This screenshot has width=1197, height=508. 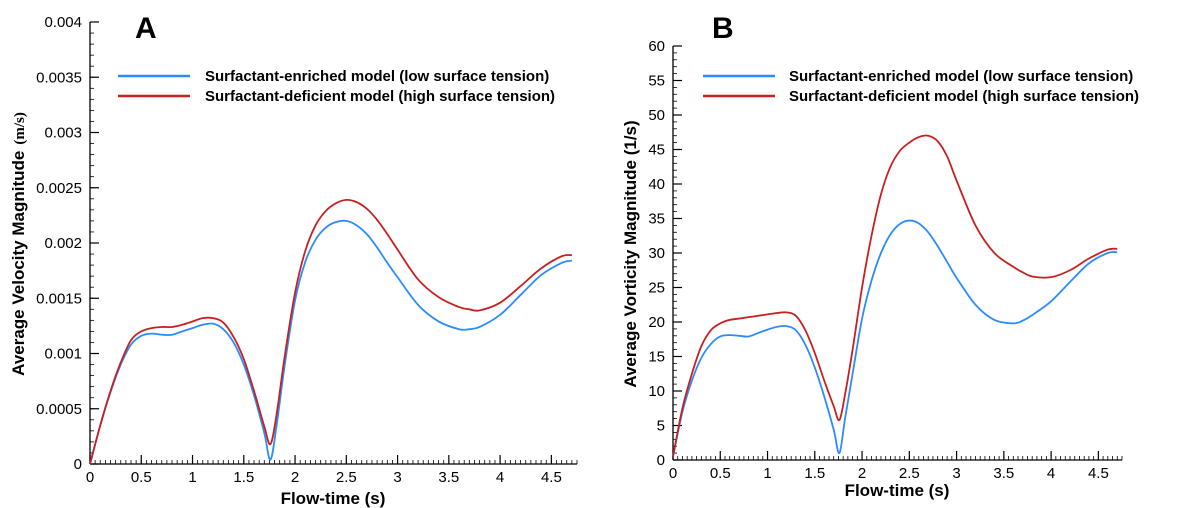 What do you see at coordinates (397, 477) in the screenshot?
I see `x-tick-label-a: 3` at bounding box center [397, 477].